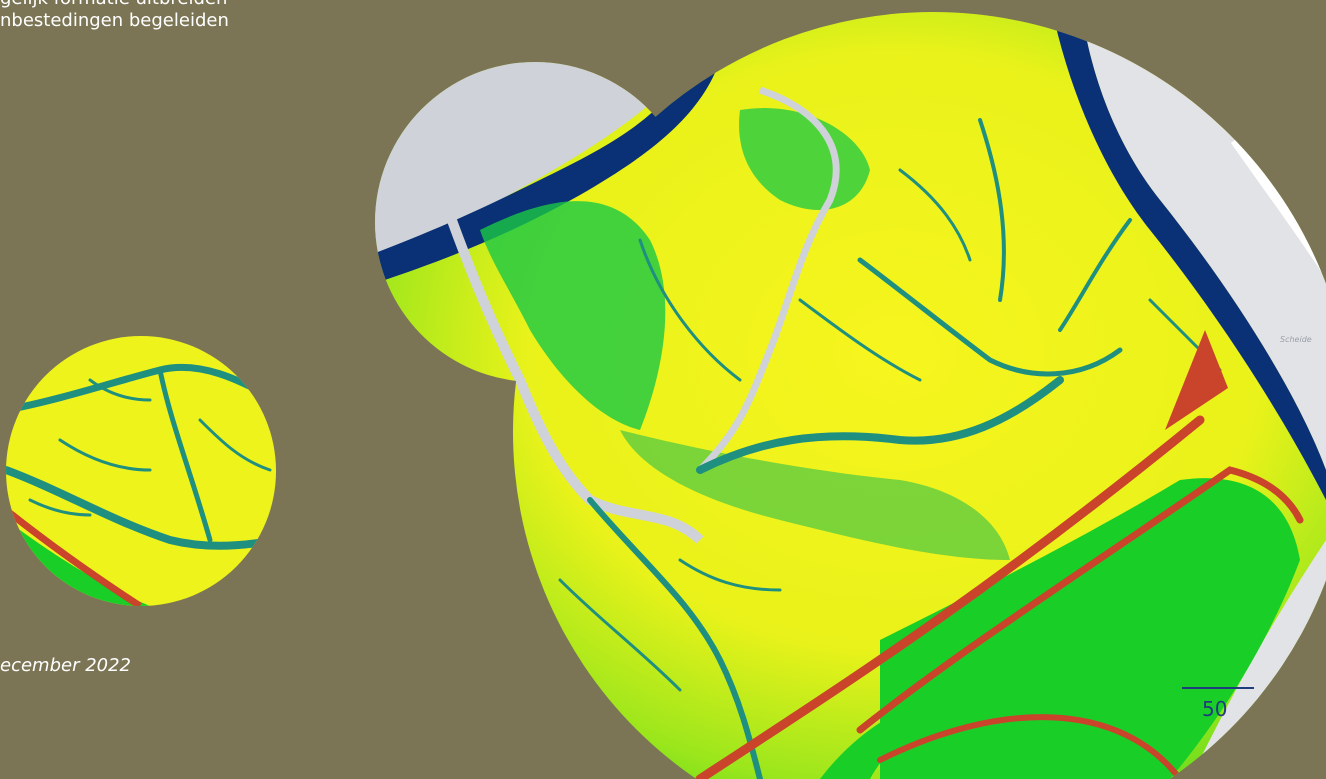  What do you see at coordinates (114, 20) in the screenshot?
I see `intro-line-2: nbestedingen begeleiden` at bounding box center [114, 20].